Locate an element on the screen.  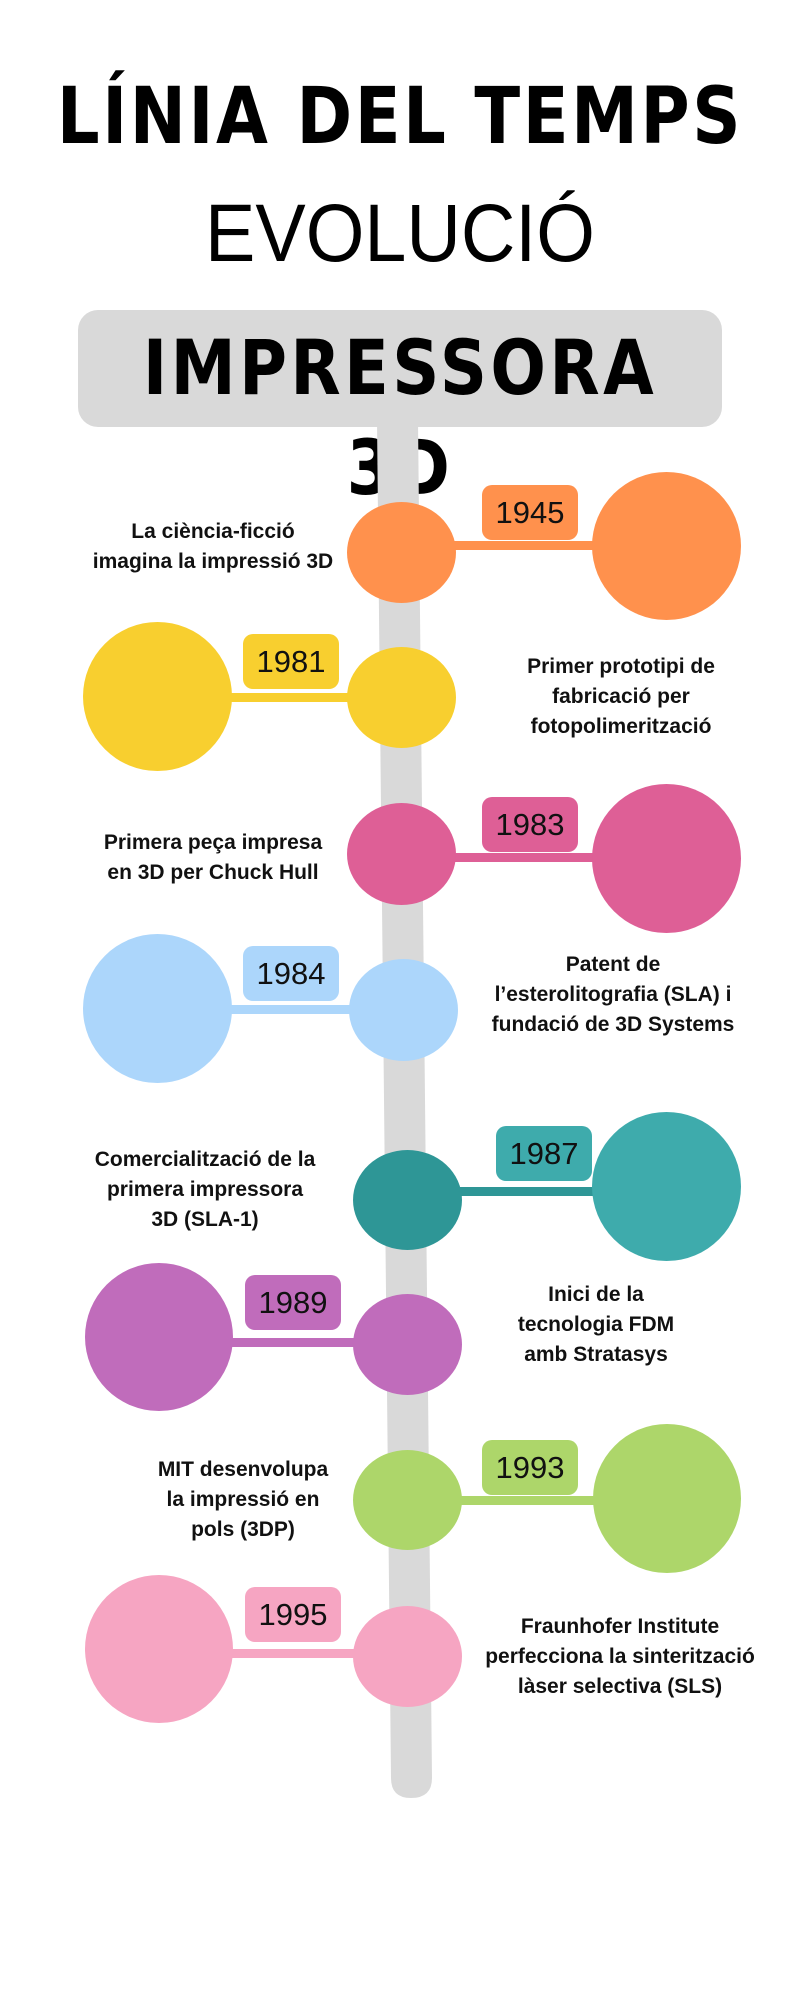
description-line: l’esterolitografia (SLA) i is located at coordinates (613, 994).